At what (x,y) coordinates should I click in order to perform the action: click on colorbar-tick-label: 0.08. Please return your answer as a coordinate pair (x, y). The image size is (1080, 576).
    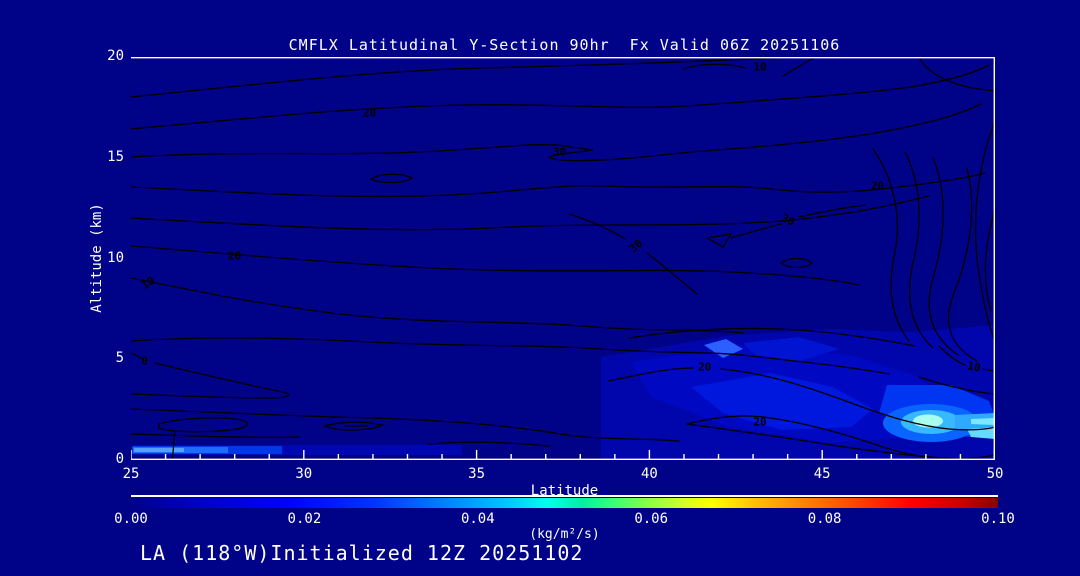
    Looking at the image, I should click on (824, 519).